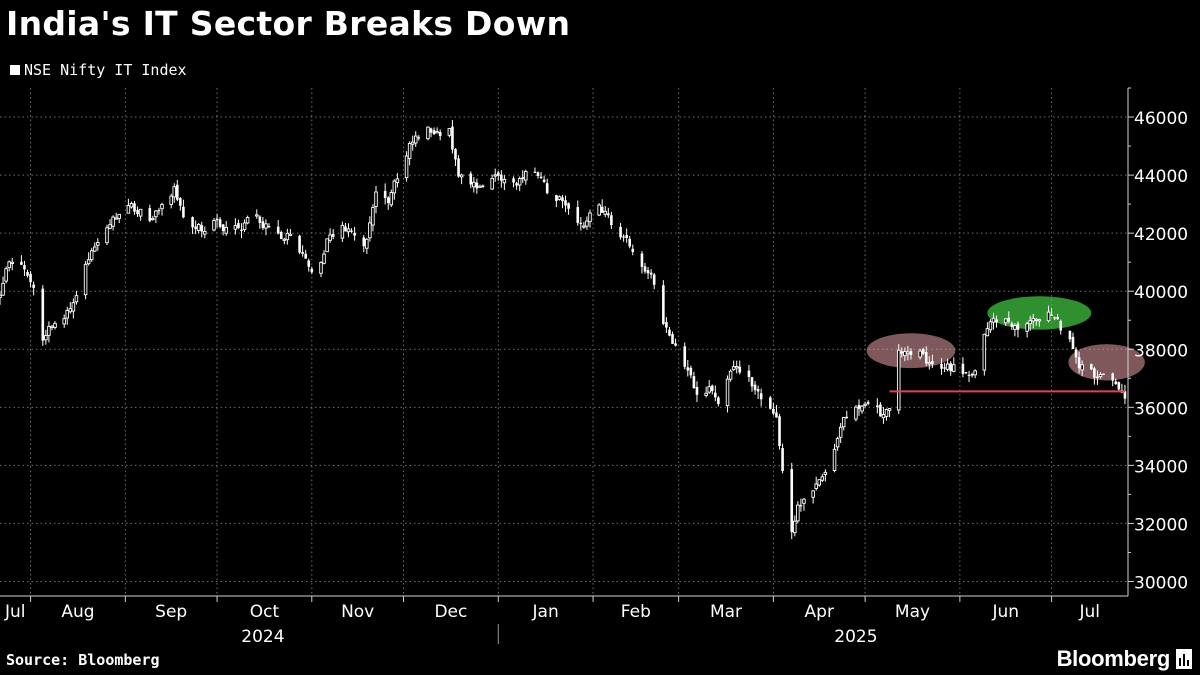  What do you see at coordinates (1124, 659) in the screenshot?
I see `brand: Bloomberg` at bounding box center [1124, 659].